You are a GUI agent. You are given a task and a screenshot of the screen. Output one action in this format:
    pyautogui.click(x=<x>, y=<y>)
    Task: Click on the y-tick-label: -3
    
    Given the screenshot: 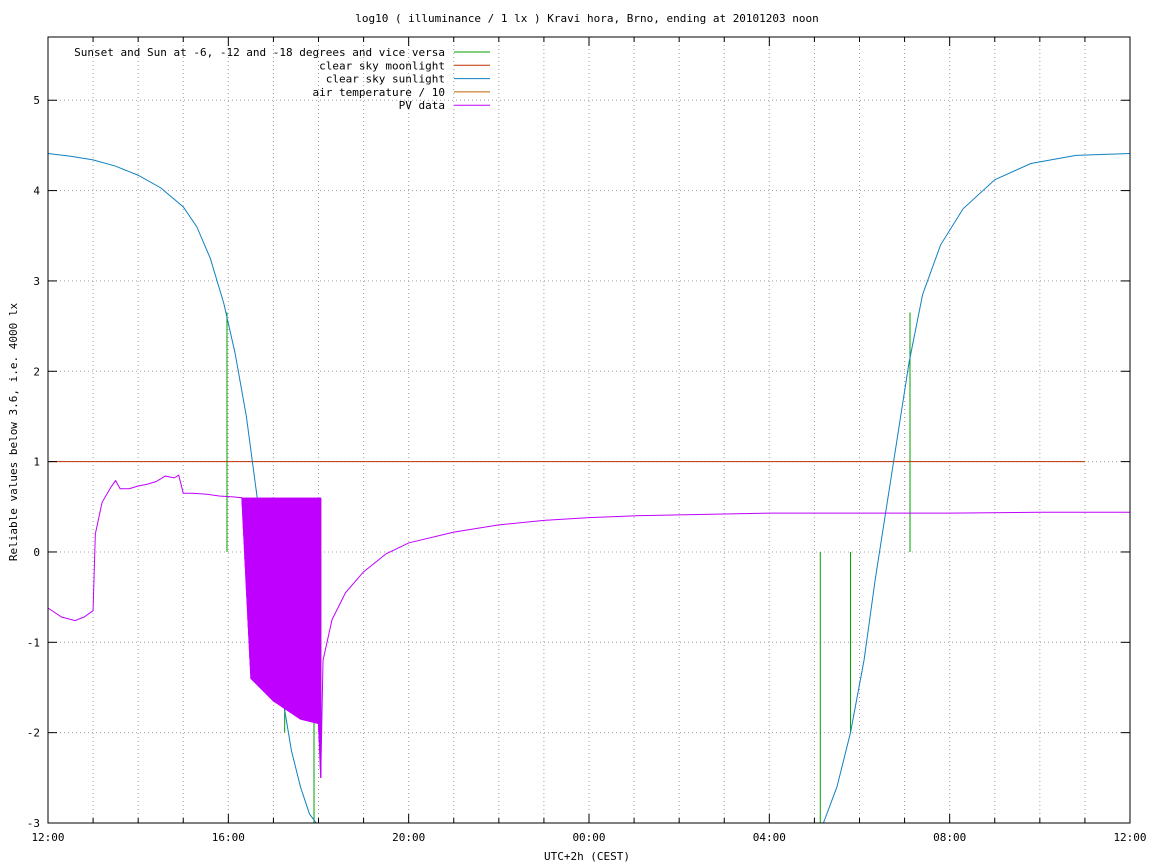 What is the action you would take?
    pyautogui.click(x=33, y=823)
    